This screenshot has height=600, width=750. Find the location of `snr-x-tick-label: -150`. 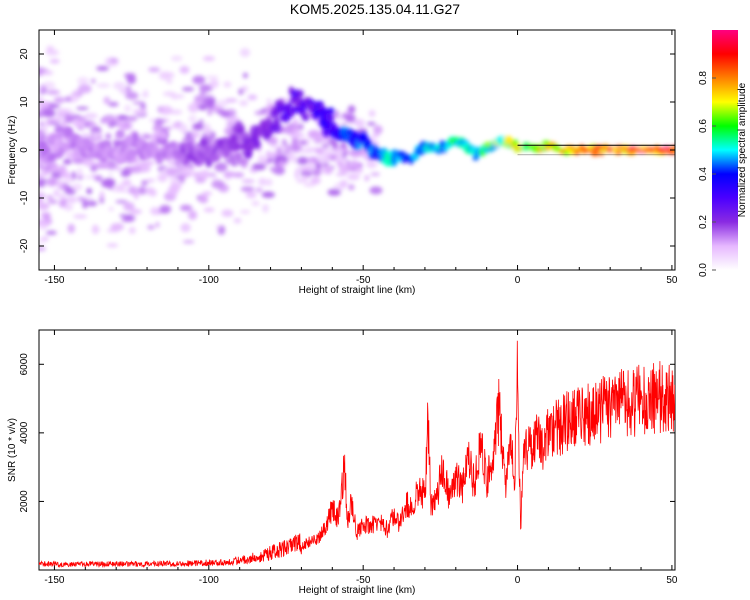

snr-x-tick-label: -150 is located at coordinates (54, 580).